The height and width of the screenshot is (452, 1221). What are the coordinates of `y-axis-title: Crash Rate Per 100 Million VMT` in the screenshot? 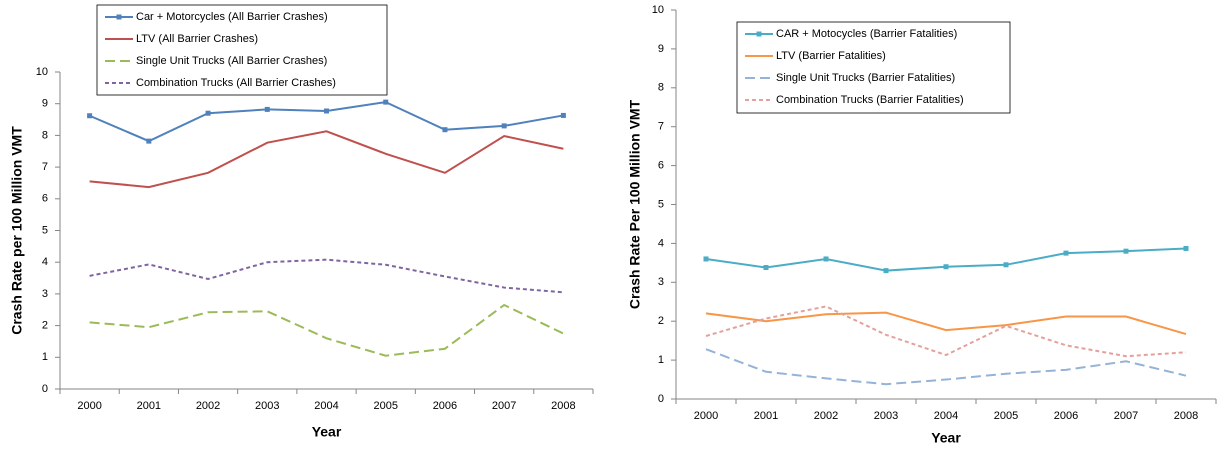 It's located at (635, 204).